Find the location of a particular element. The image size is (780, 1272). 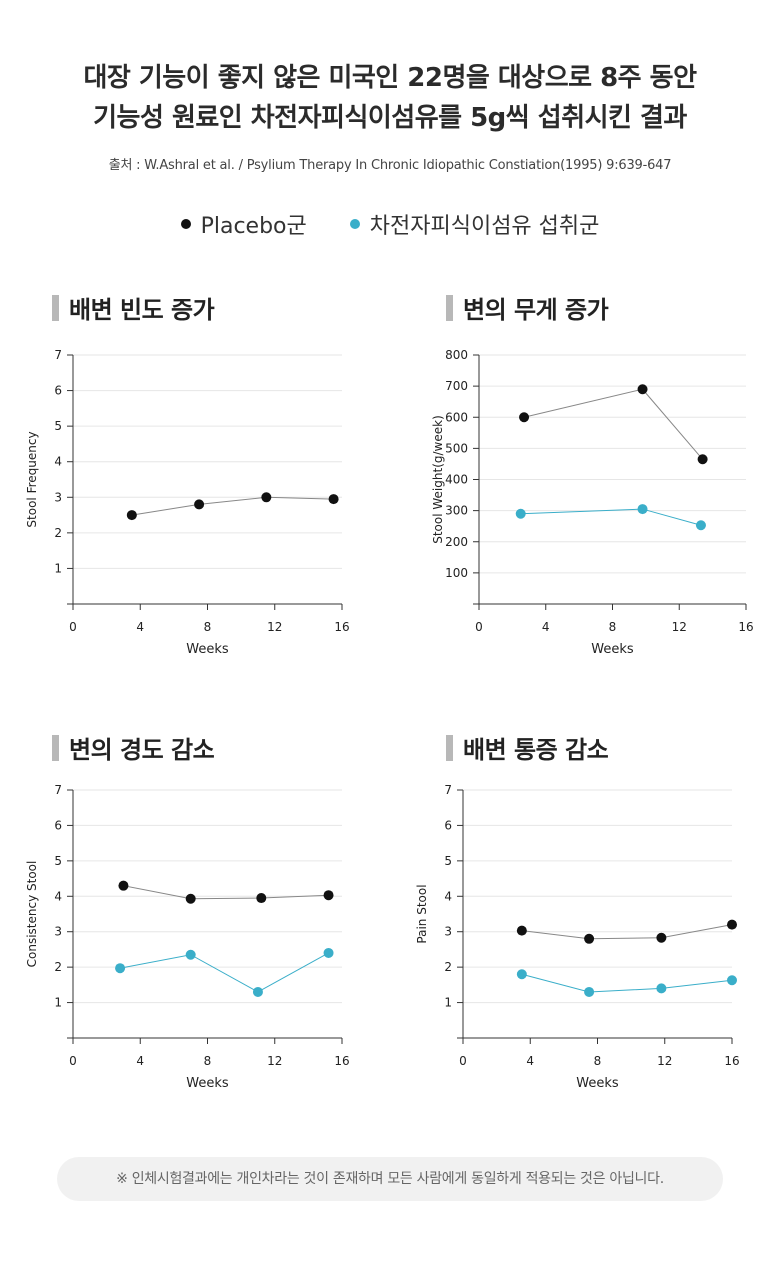

y-axis-label: Consistency Stool is located at coordinates (32, 914).